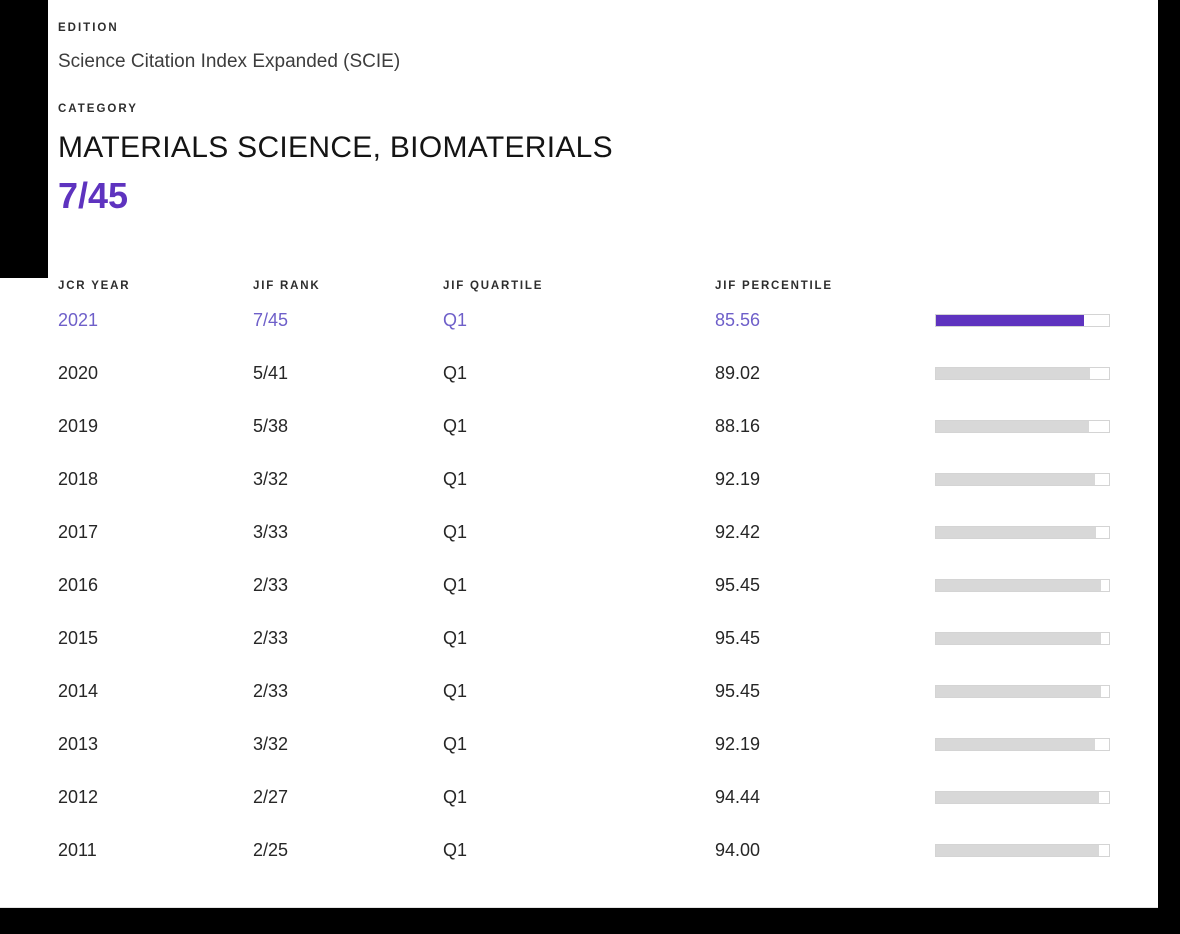 The image size is (1180, 934). Describe the element at coordinates (493, 286) in the screenshot. I see `column-header-jif-quartile: JIF QUARTILE` at that location.